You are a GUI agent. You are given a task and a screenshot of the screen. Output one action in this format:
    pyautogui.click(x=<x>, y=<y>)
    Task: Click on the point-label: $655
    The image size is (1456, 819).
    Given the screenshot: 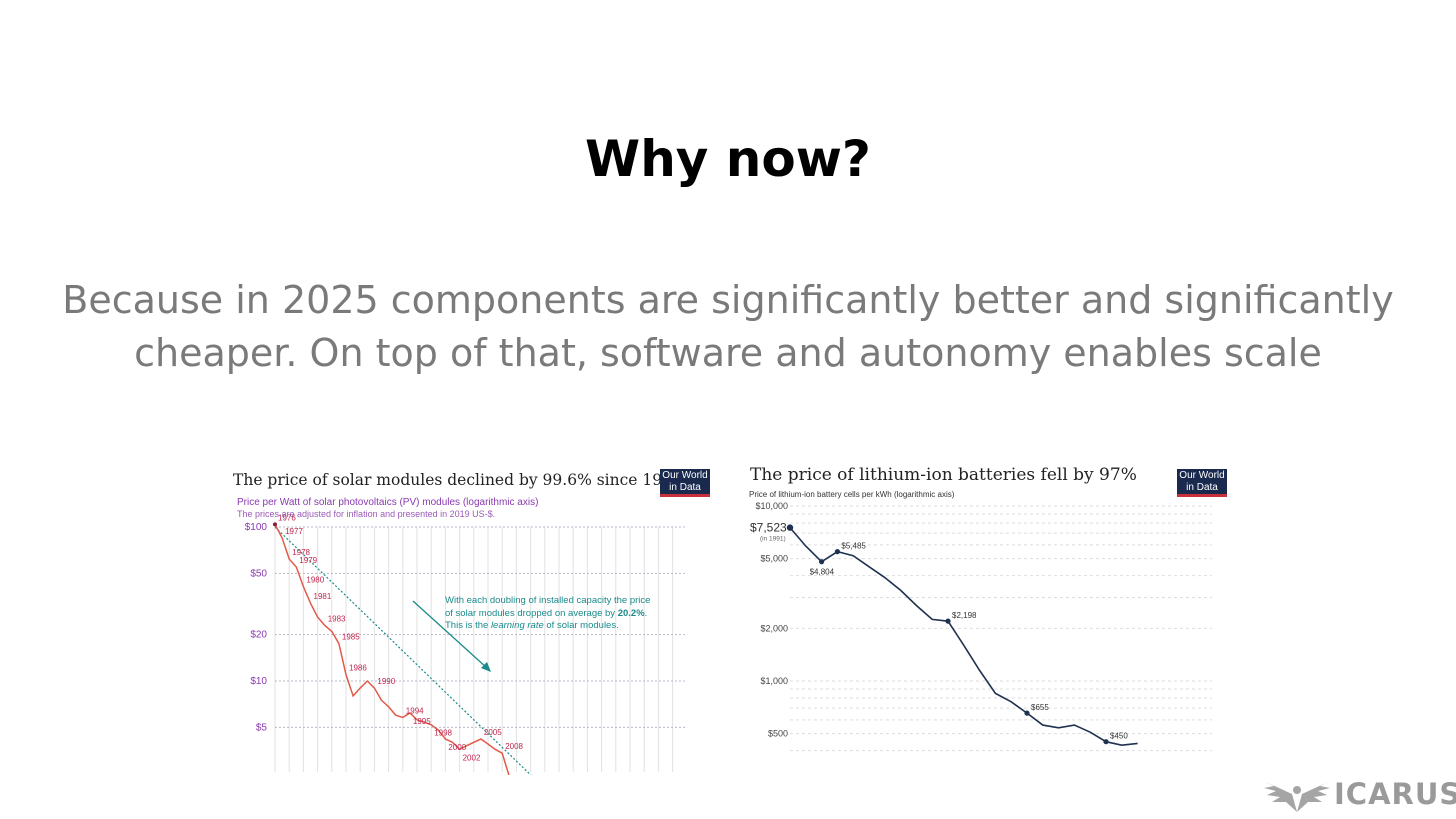 What is the action you would take?
    pyautogui.click(x=1040, y=707)
    